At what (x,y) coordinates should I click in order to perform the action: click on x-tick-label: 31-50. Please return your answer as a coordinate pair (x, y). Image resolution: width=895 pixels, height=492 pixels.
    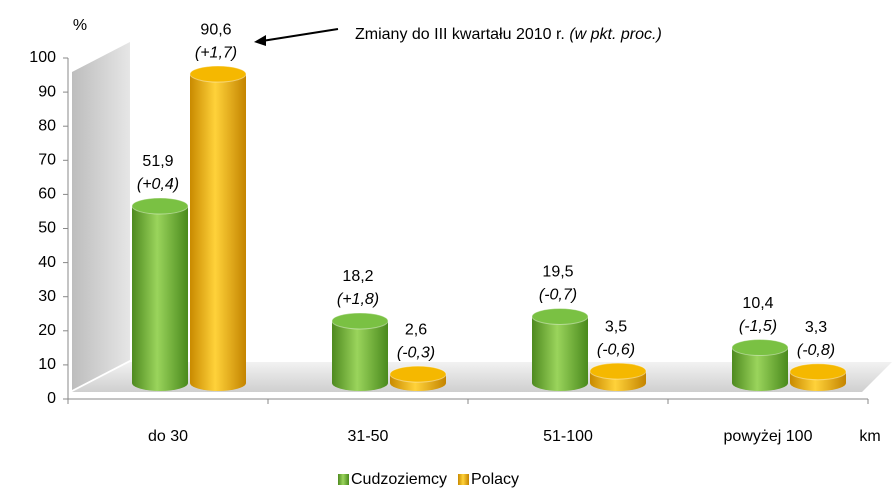
    Looking at the image, I should click on (368, 436).